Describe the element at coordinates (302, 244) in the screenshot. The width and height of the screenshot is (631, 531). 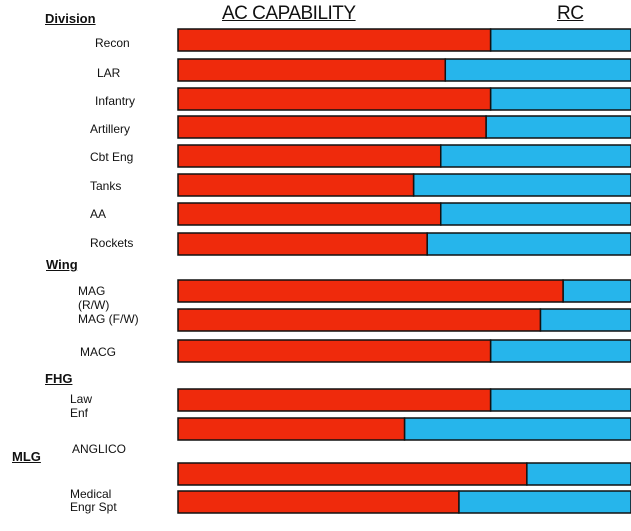
I see `bar-ac-rockets` at that location.